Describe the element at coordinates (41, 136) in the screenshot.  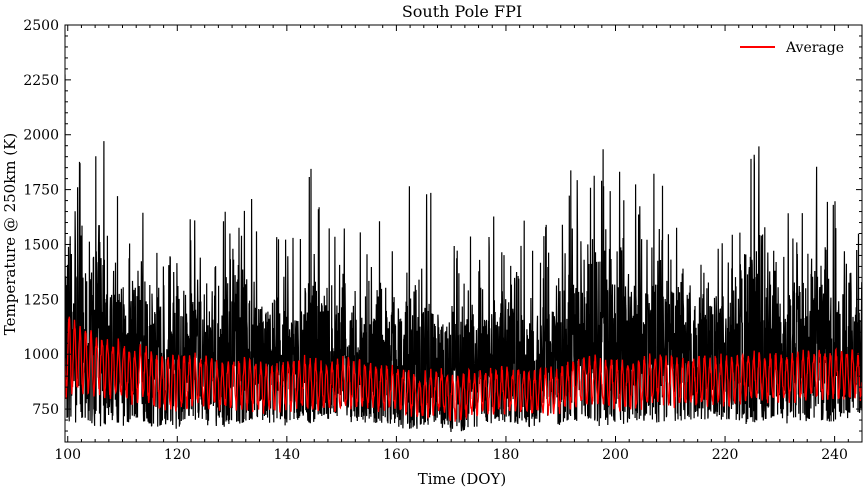
I see `y-tick-label: 2000` at that location.